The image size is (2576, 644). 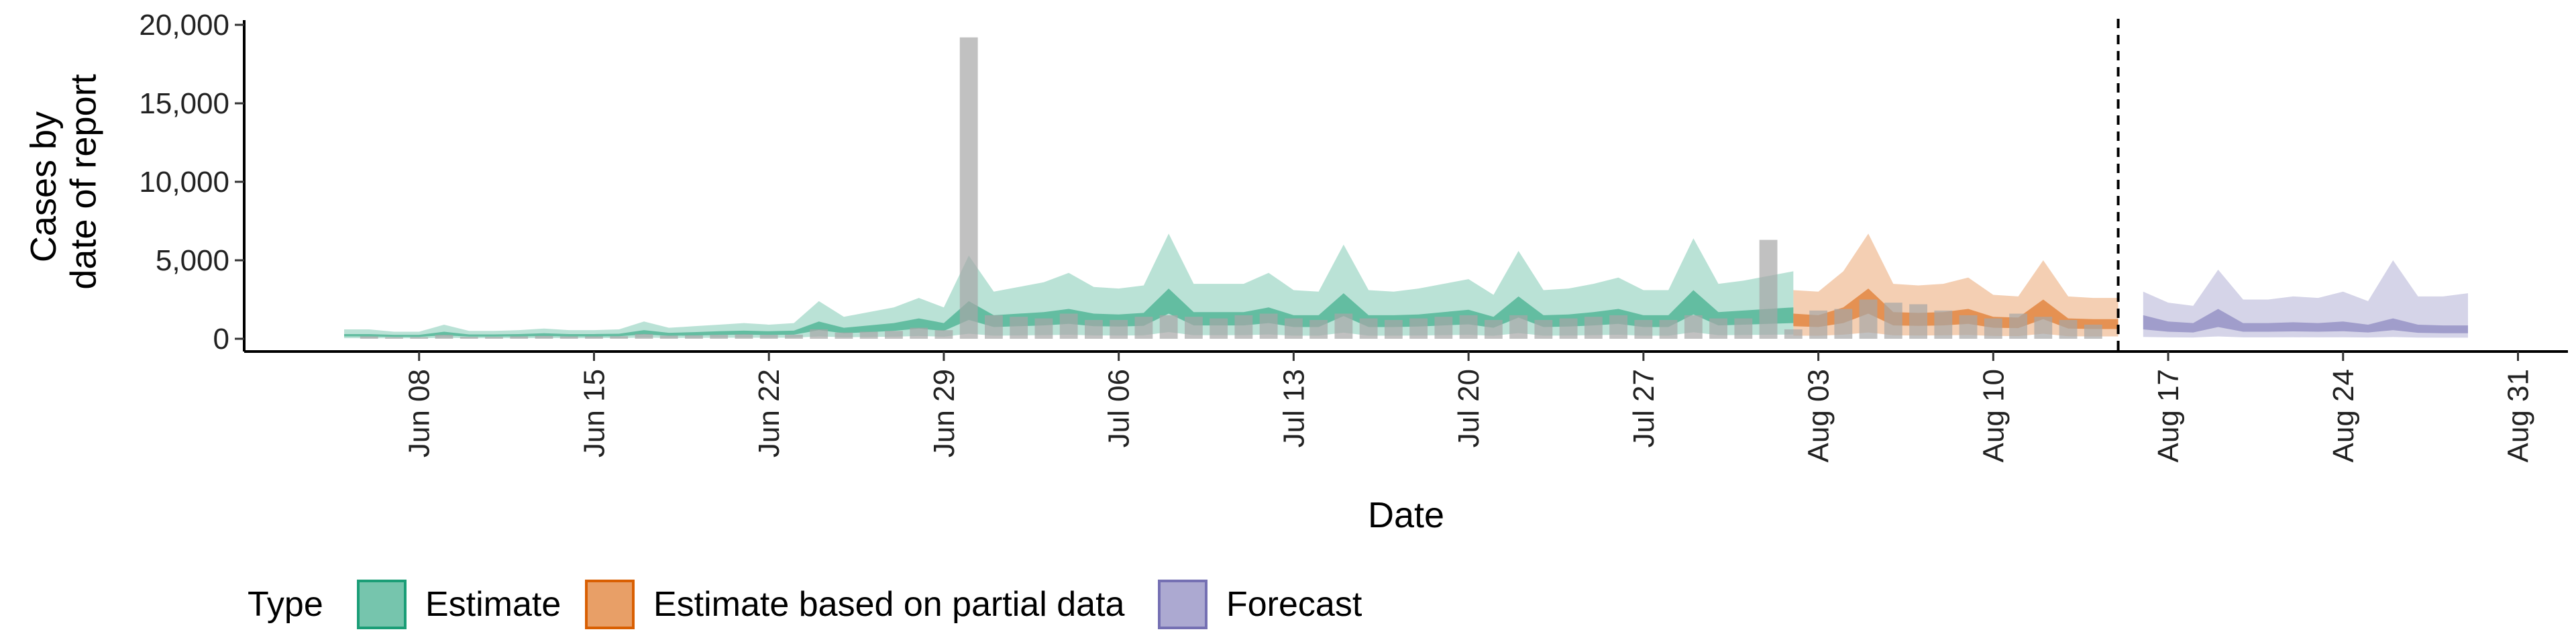 I want to click on x-tick-label: Jul 06, so click(x=1119, y=408).